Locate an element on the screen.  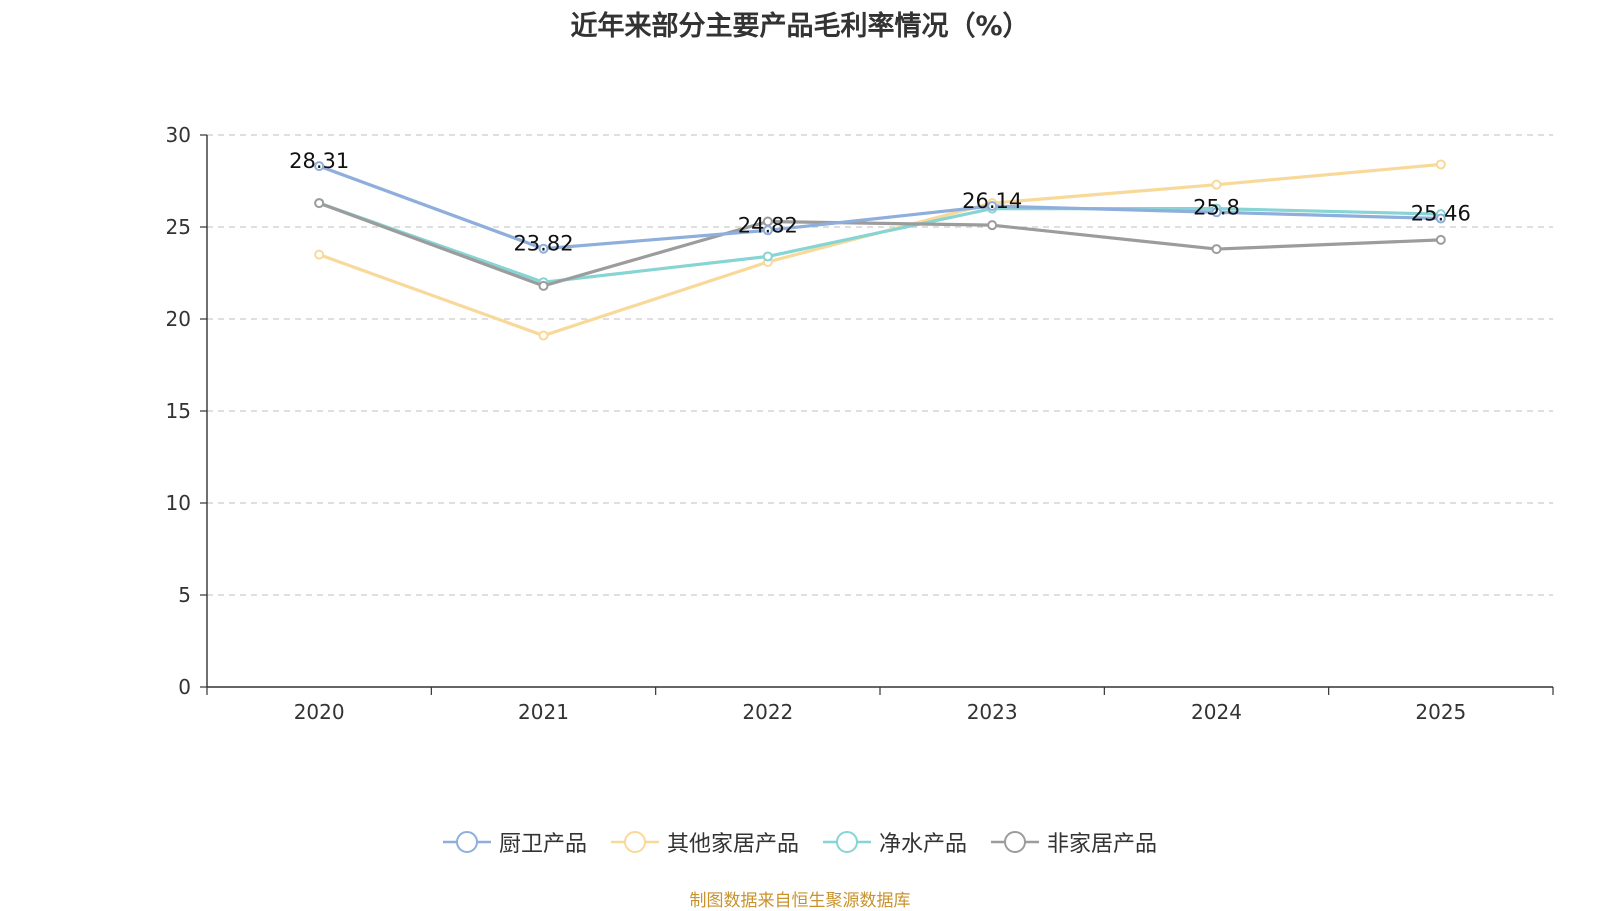
legend-item-0: 厨卫产品 is located at coordinates (514, 842).